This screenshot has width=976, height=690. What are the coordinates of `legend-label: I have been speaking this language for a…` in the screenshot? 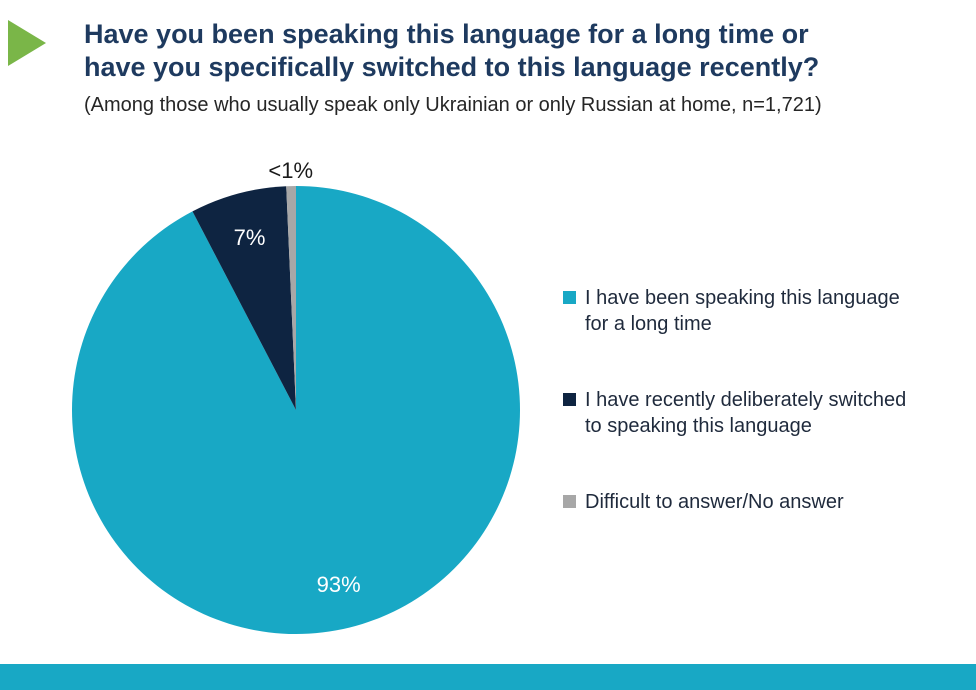 It's located at (742, 311).